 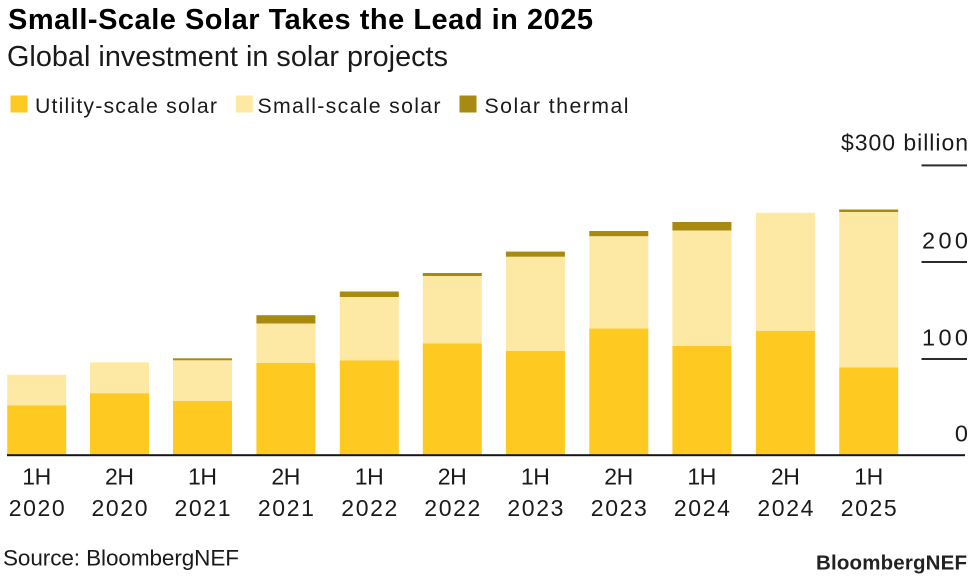 I want to click on svg-text:Global investment in solar pro: Global investment in solar projects, so click(x=227, y=57).